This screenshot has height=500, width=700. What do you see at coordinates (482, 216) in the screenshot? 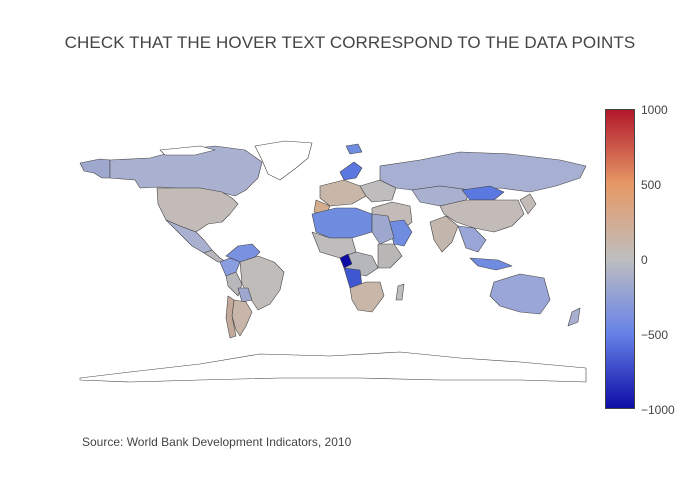
I see `region-china` at bounding box center [482, 216].